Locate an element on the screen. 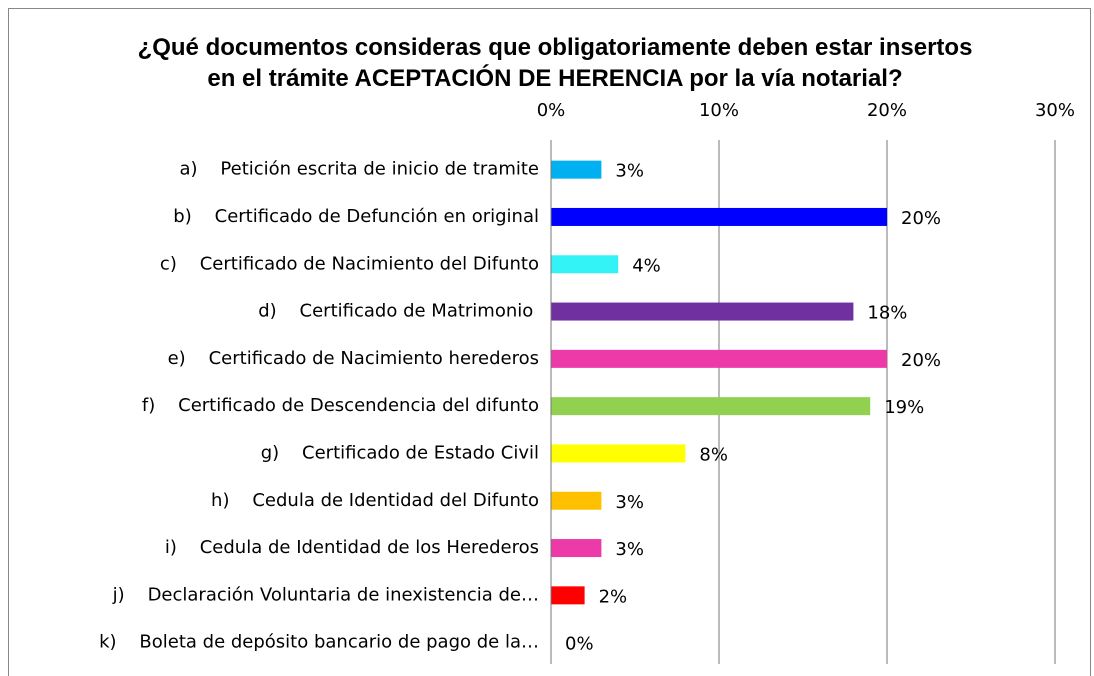 The width and height of the screenshot is (1094, 676). data-label: 8% is located at coordinates (713, 454).